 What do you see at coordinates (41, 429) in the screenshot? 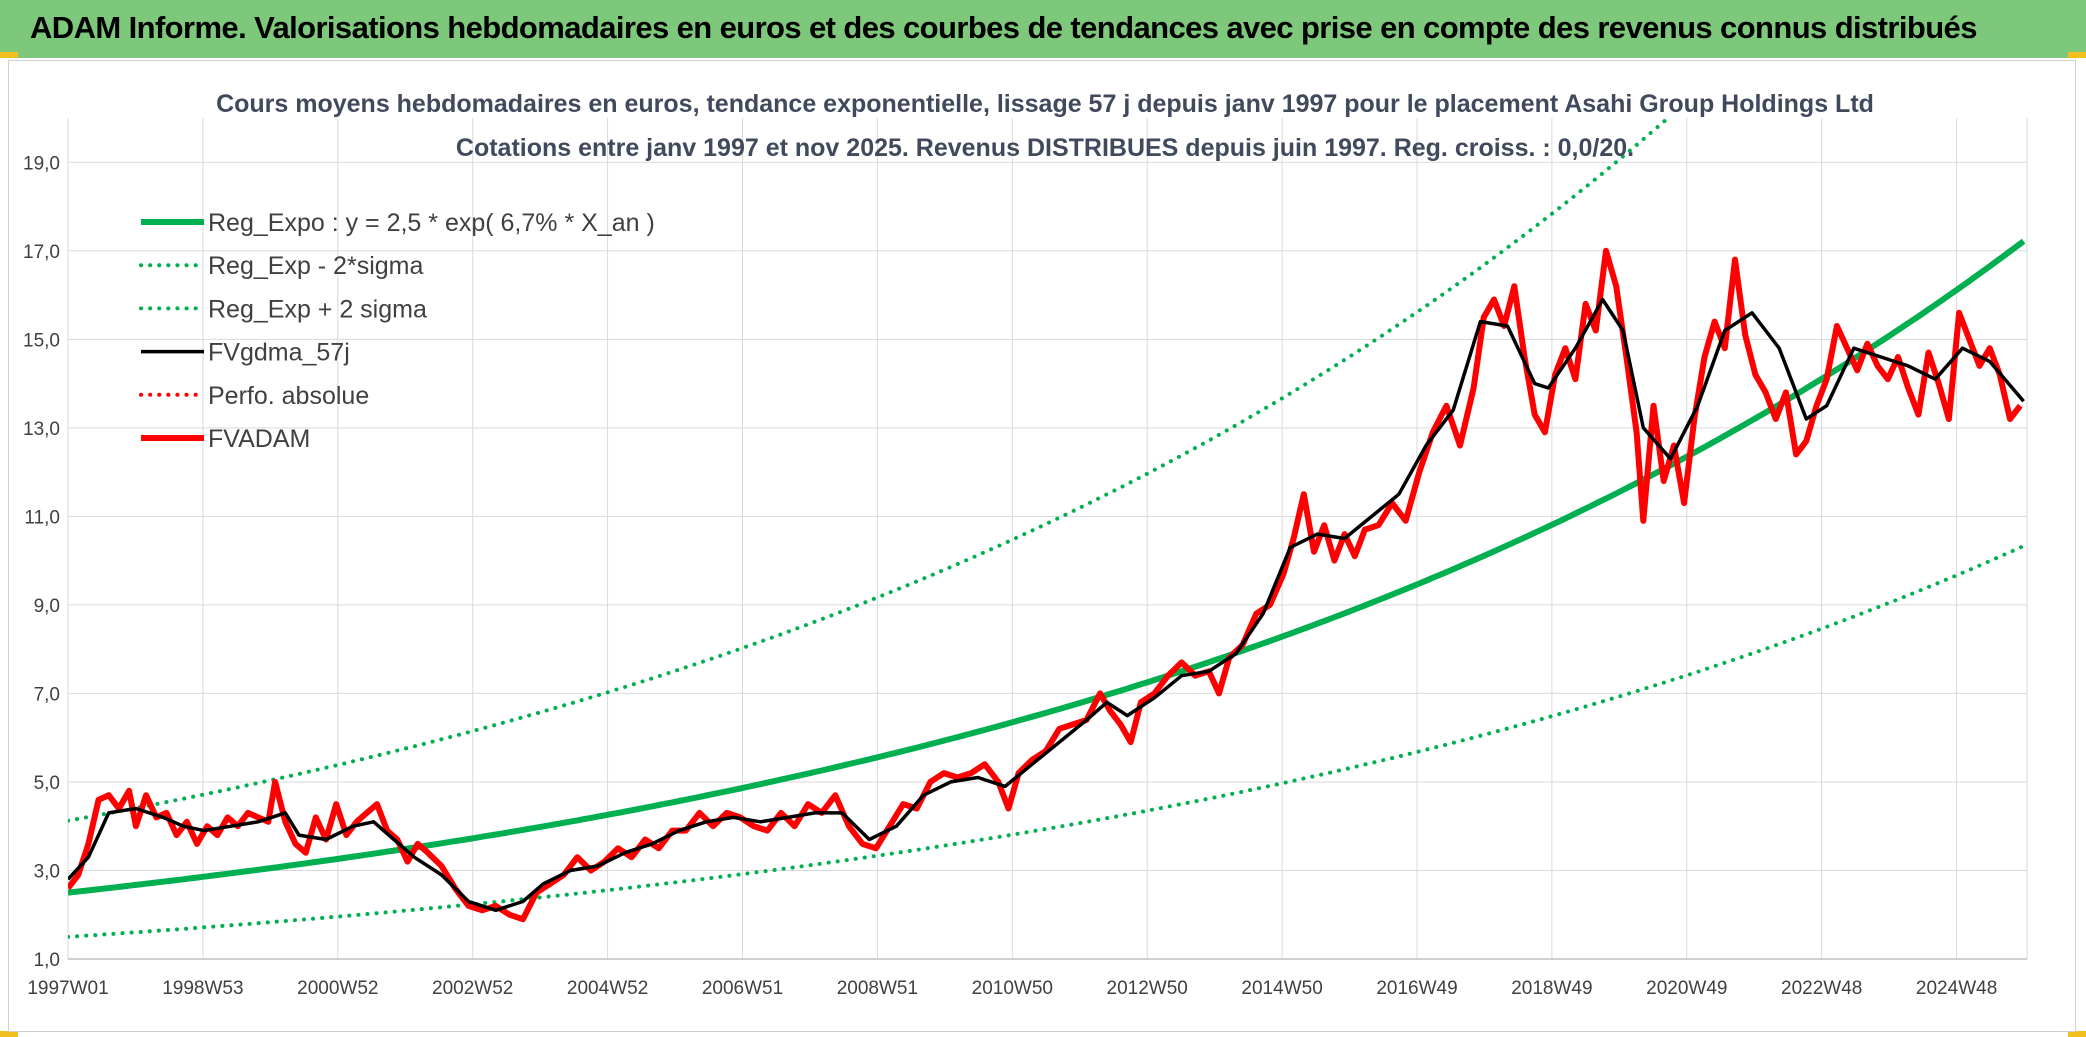
I see `y-tick-label: 13,0` at bounding box center [41, 429].